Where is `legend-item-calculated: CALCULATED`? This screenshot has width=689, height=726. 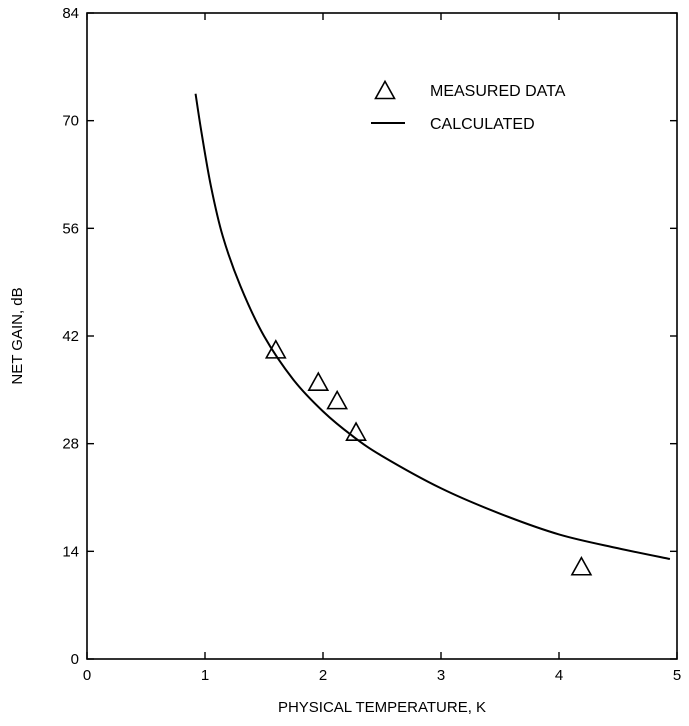
legend-item-calculated: CALCULATED is located at coordinates (453, 124).